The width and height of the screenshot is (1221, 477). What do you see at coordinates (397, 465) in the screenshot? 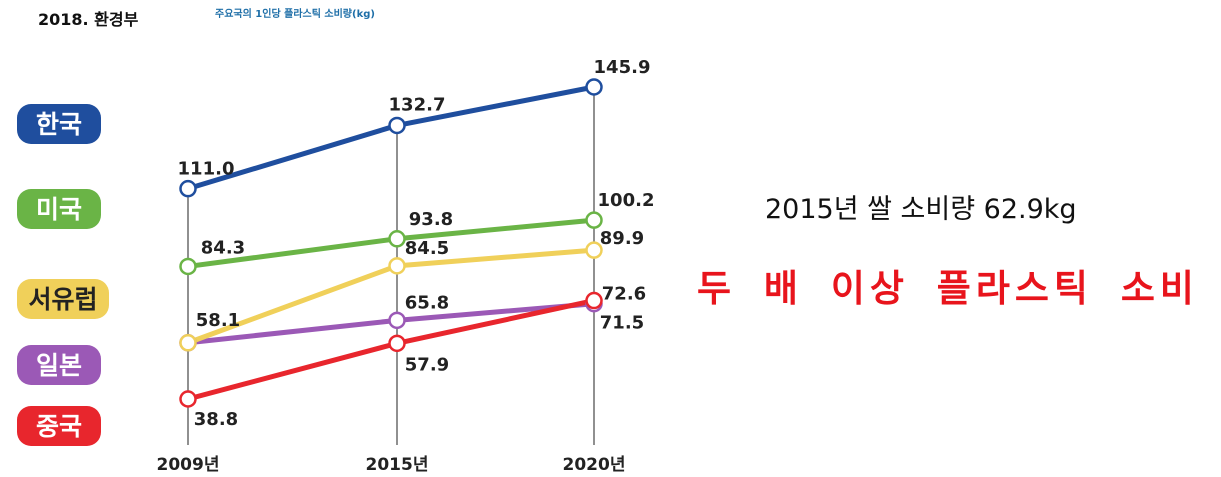
I see `x-tick-label: 2015년` at bounding box center [397, 465].